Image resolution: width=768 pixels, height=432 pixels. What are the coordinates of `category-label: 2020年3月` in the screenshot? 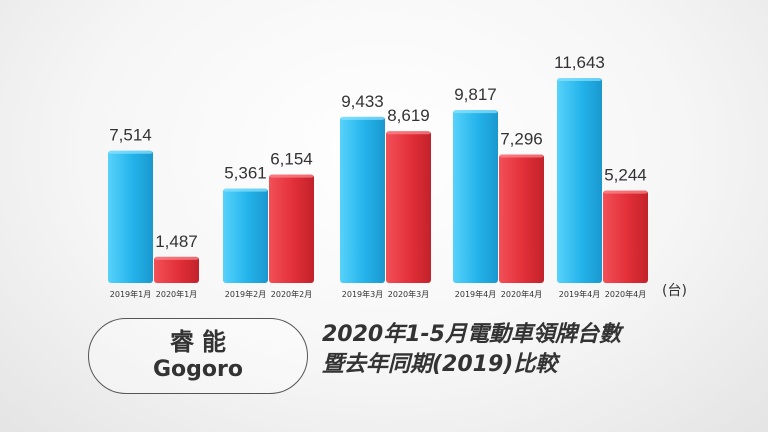 It's located at (408, 294).